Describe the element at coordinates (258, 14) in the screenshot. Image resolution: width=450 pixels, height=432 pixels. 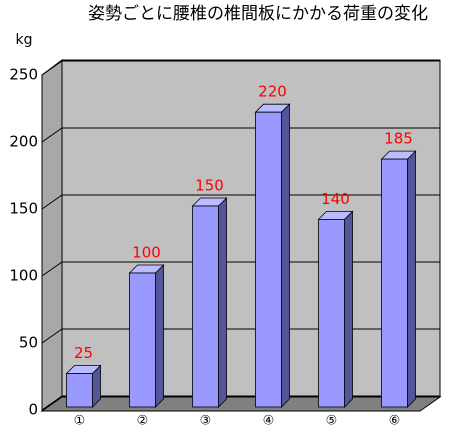
I see `chart-title: 姿勢ごとに腰椎の椎間板にかかる荷重の変化` at that location.